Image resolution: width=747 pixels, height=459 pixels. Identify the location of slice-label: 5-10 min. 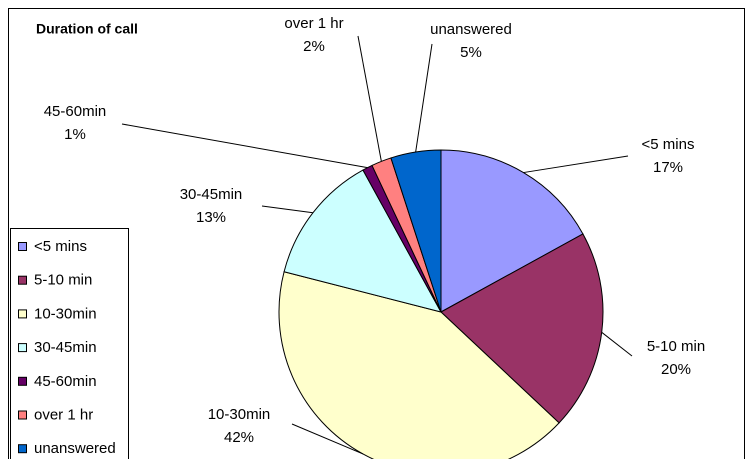
(676, 346).